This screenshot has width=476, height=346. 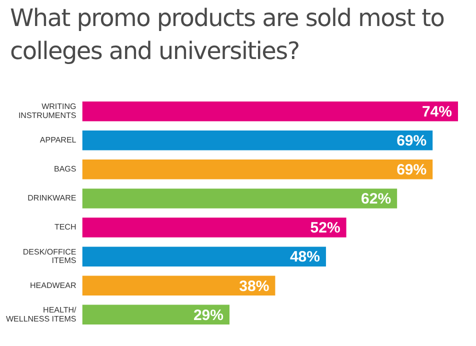 I want to click on y-tick-label: WRITING INSTRUMENTS, so click(x=47, y=111).